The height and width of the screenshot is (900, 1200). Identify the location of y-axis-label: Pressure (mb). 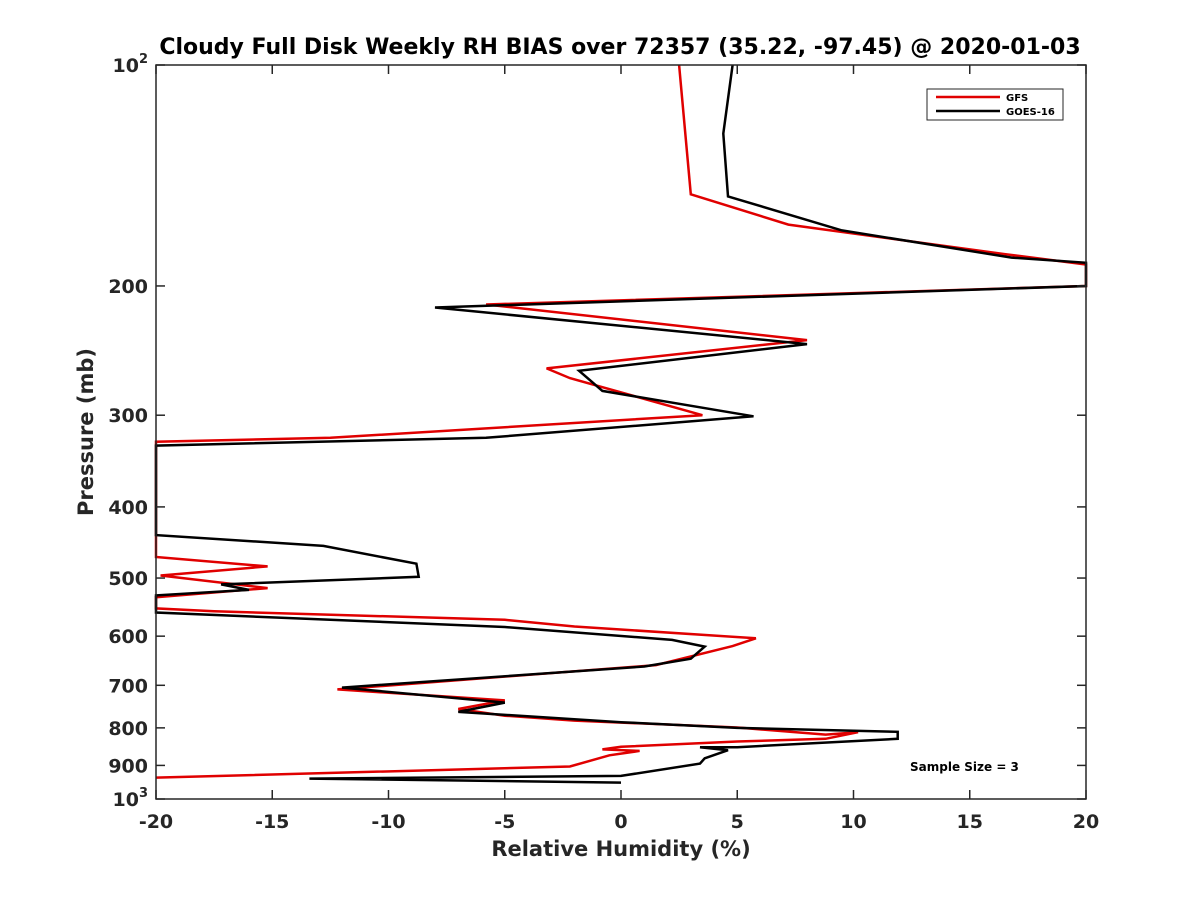
(86, 432).